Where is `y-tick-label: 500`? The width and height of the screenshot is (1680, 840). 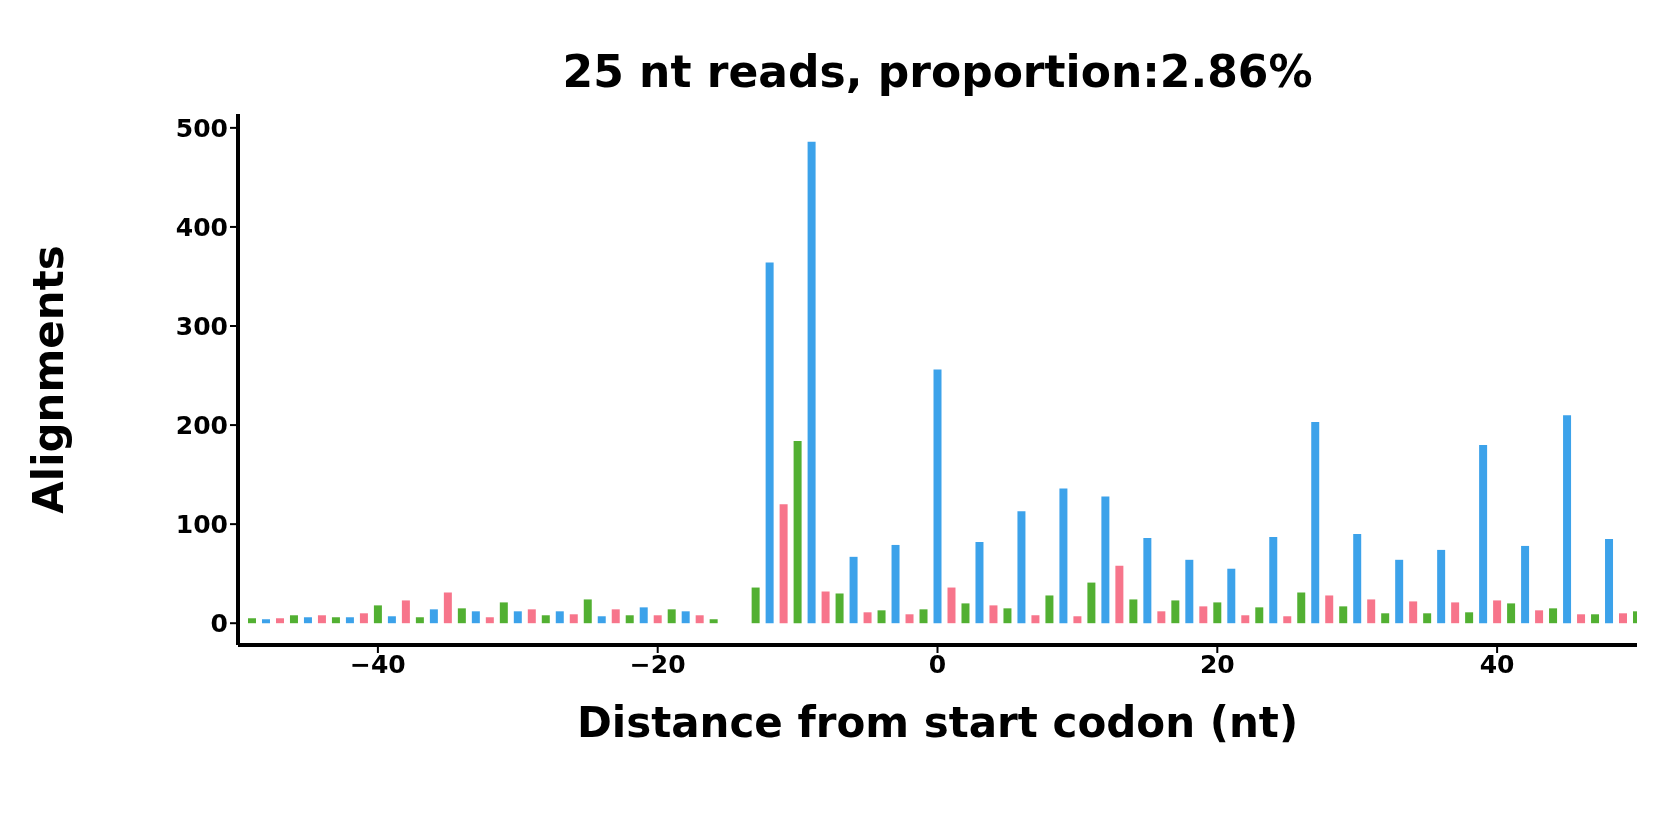
y-tick-label: 500 is located at coordinates (201, 128).